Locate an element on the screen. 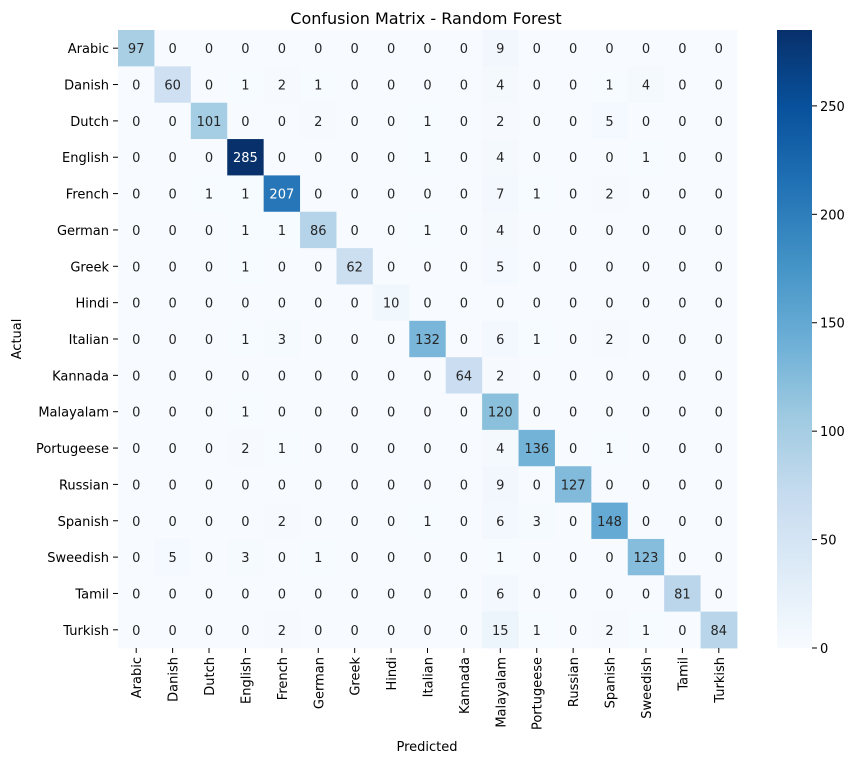 The height and width of the screenshot is (765, 852). cell-value-label: 64 is located at coordinates (464, 376).